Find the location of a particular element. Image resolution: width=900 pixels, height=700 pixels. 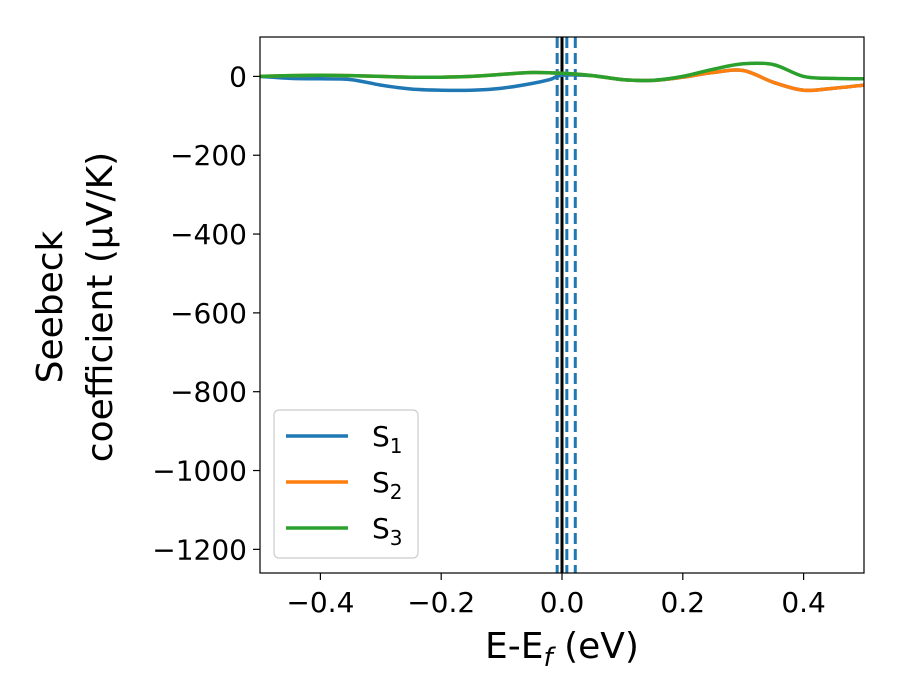

y-axis-label-line2: coefficient (μV/K) is located at coordinates (100, 307).